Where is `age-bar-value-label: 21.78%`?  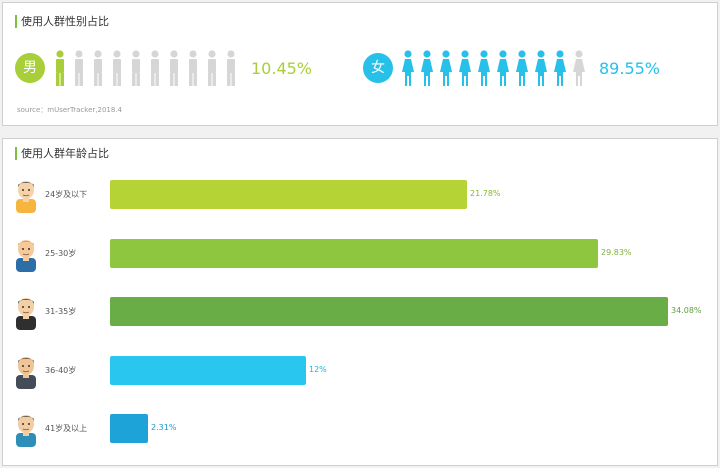 age-bar-value-label: 21.78% is located at coordinates (485, 193).